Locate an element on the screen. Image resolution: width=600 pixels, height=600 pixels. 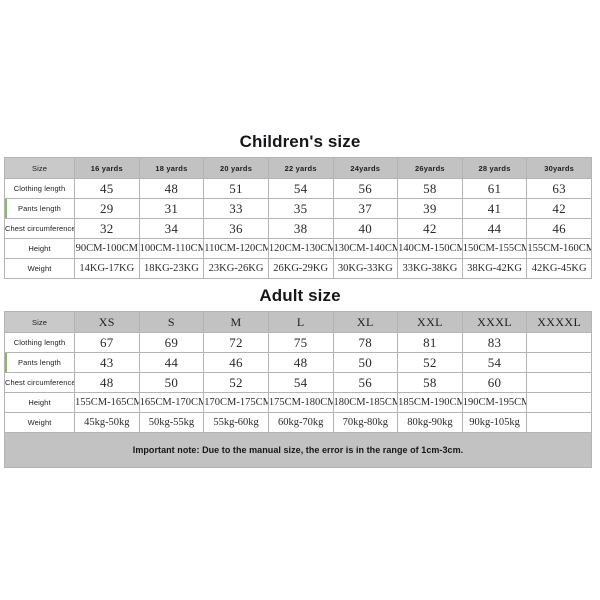
adult-cell-value: 56 is located at coordinates (365, 382).